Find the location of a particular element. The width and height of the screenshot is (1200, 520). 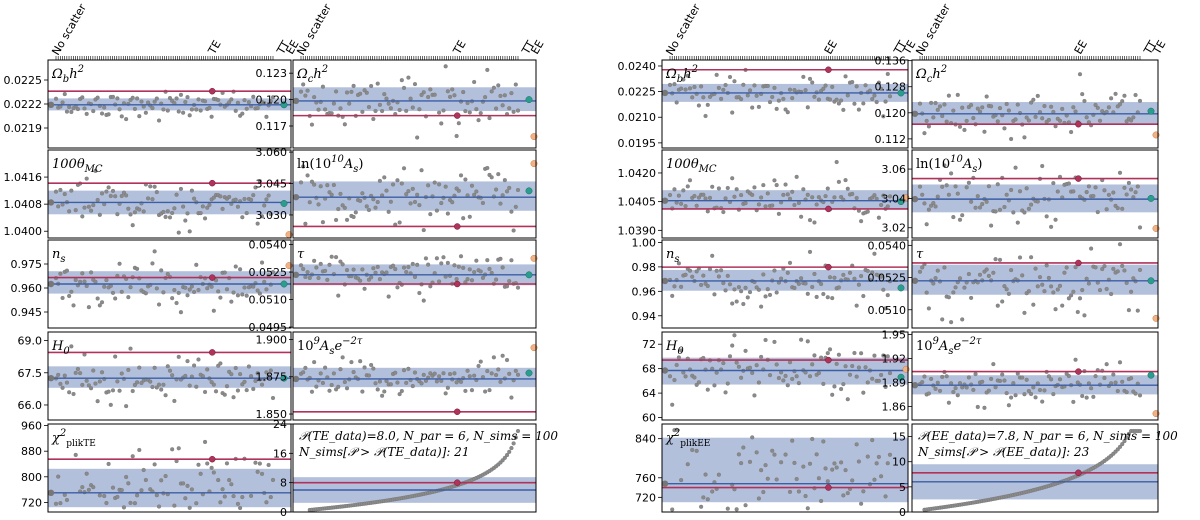

no-scatter-point is located at coordinates (665, 93).